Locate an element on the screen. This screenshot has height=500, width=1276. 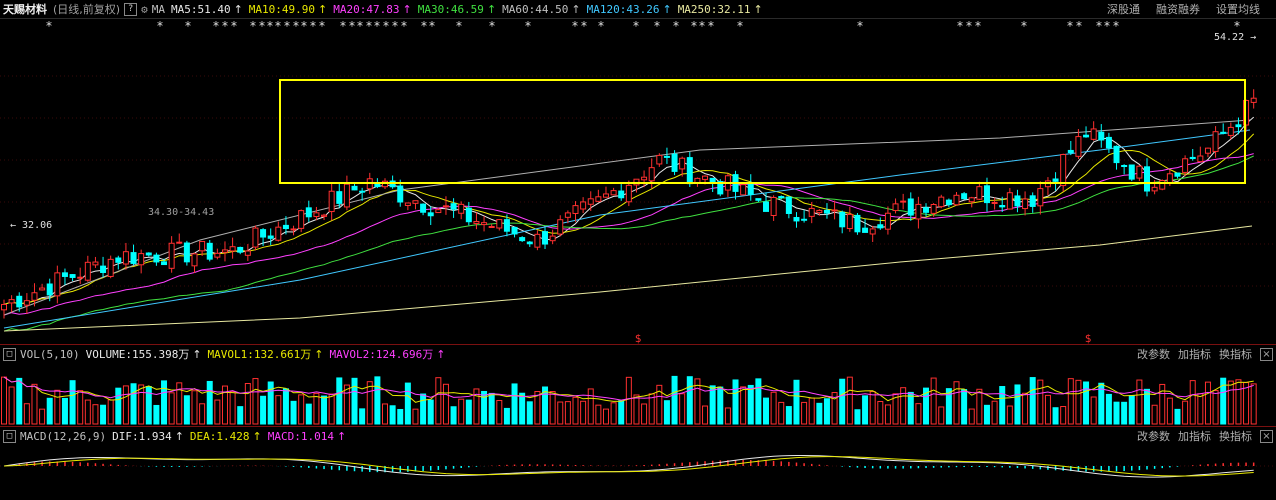
link-set-ma: 设置均线 is located at coordinates (1238, 9).